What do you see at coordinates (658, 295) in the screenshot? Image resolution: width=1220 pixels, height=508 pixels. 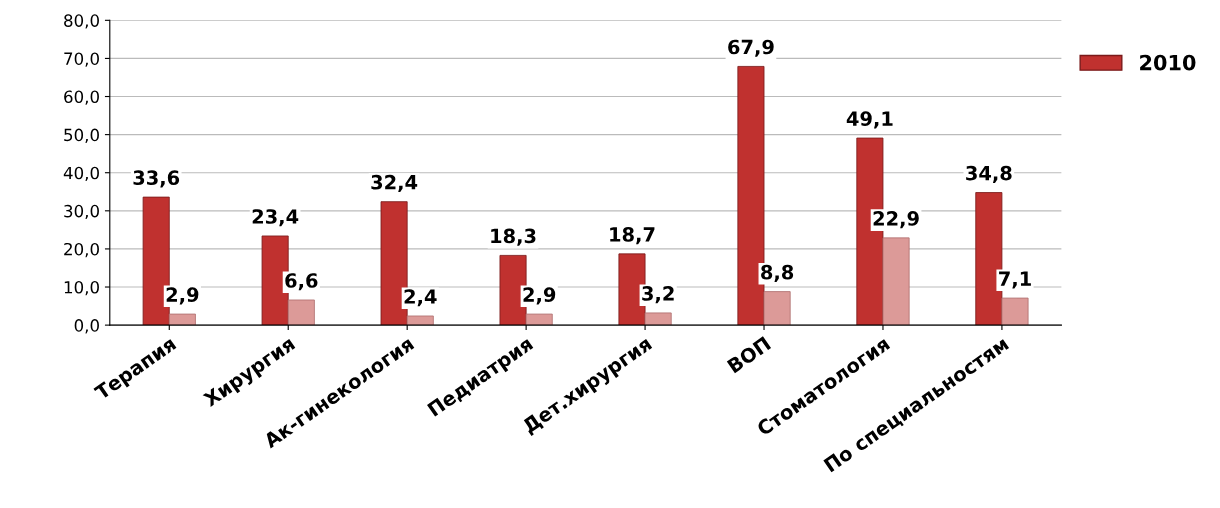 I see `data-label: 3,2` at bounding box center [658, 295].